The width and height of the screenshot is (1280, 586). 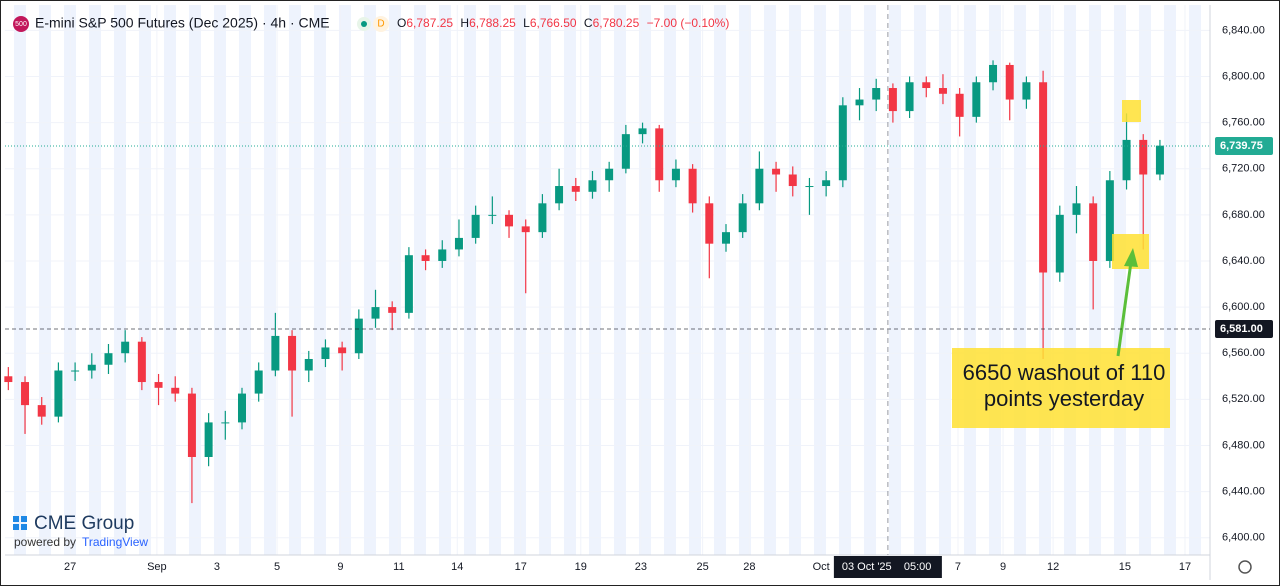 I want to click on y-tick-label: 6,600.00, so click(x=1243, y=307).